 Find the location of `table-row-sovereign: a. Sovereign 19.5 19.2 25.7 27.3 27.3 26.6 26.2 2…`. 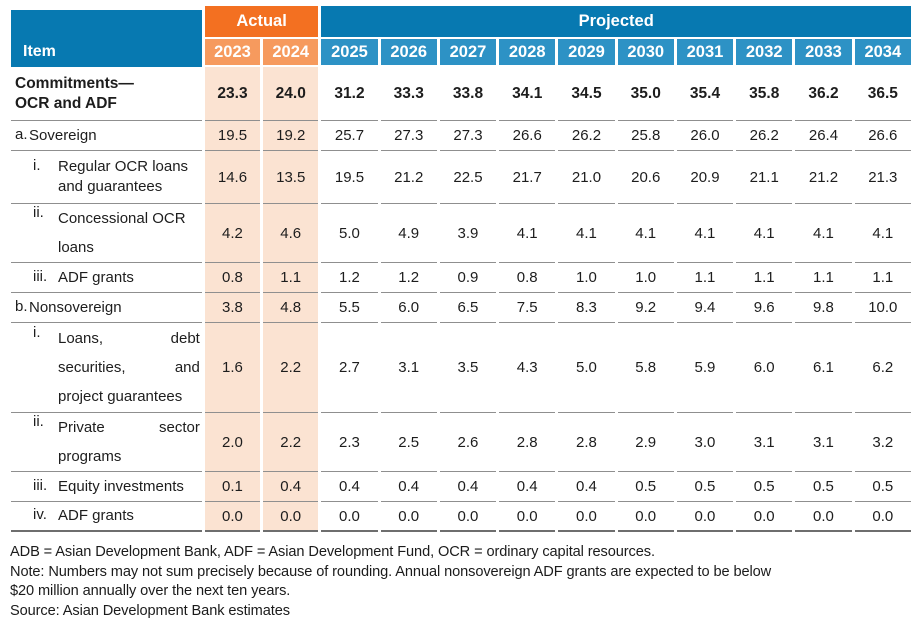

table-row-sovereign: a. Sovereign 19.5 19.2 25.7 27.3 27.3 26.6 26.2 2… is located at coordinates (461, 136).